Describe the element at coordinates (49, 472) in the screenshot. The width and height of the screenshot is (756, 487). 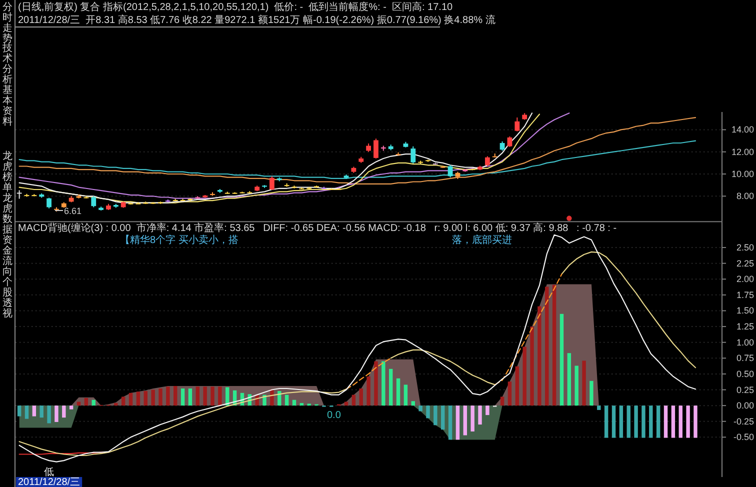
I see `annotation: 低` at that location.